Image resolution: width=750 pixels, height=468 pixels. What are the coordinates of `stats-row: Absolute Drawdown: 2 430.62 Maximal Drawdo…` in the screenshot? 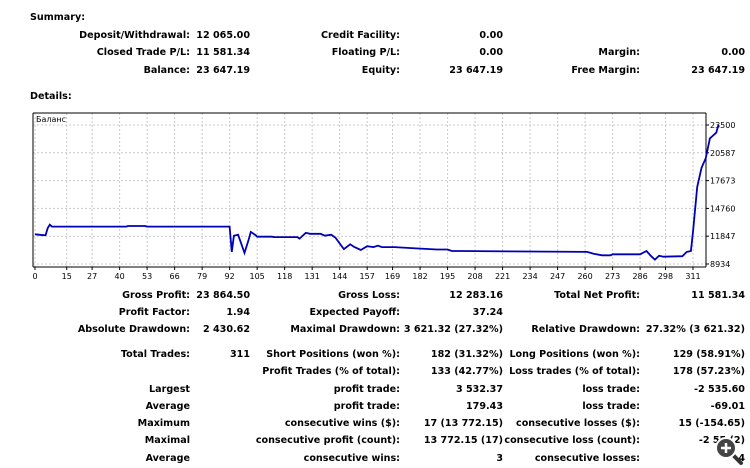 It's located at (375, 331).